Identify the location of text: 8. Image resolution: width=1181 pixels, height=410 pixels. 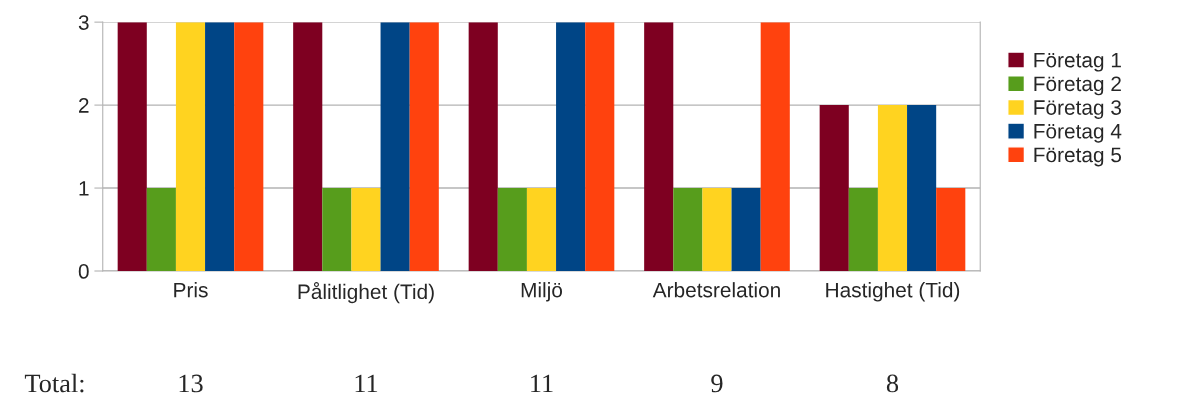
(892, 383).